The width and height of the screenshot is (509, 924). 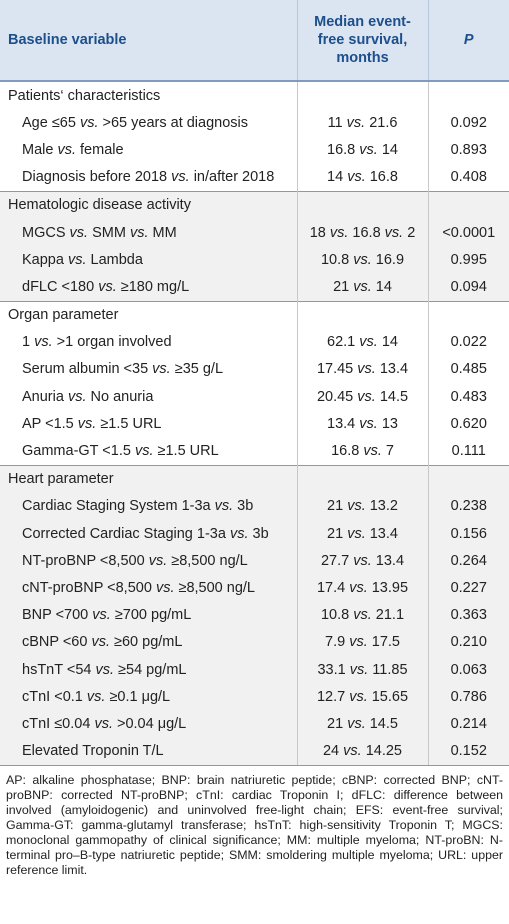 What do you see at coordinates (362, 232) in the screenshot?
I see `efs-cell: 18 vs. 16.8 vs. 2` at bounding box center [362, 232].